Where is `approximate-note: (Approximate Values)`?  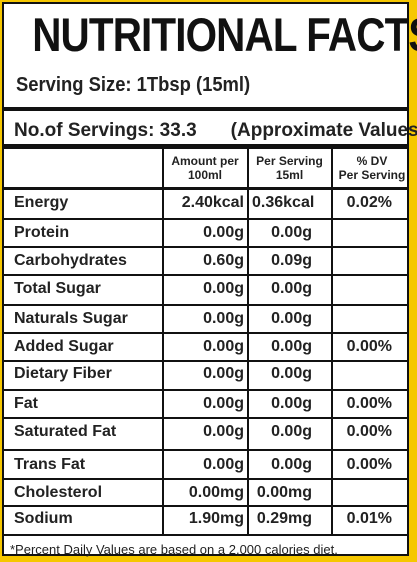 approximate-note: (Approximate Values) is located at coordinates (323, 130).